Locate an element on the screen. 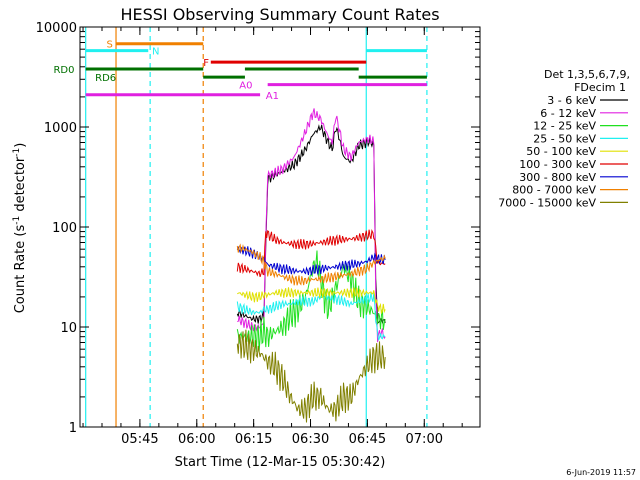 This screenshot has height=480, width=640. x-tick-label-1: 06:00 is located at coordinates (196, 439).